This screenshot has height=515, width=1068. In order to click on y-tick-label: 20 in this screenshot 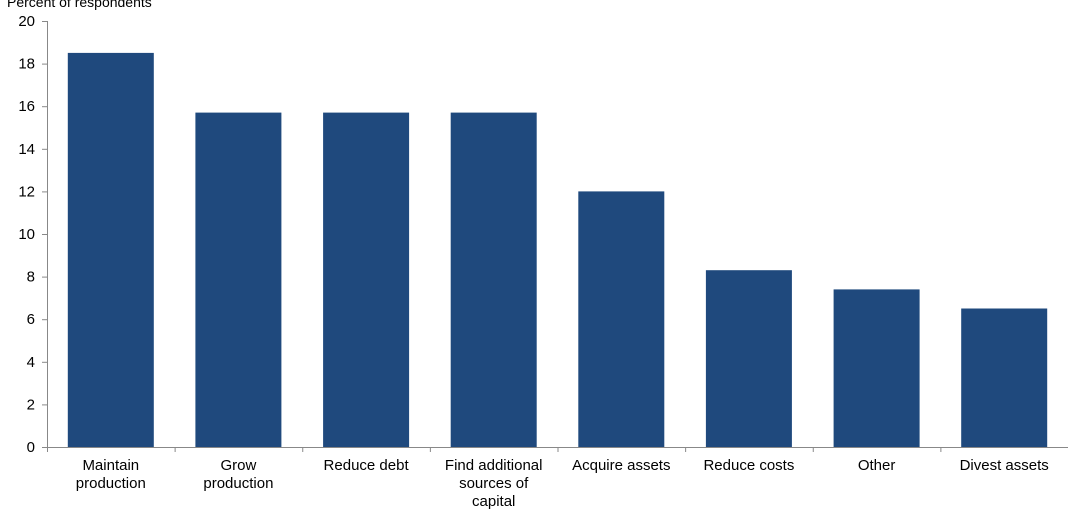, I will do `click(26, 21)`.